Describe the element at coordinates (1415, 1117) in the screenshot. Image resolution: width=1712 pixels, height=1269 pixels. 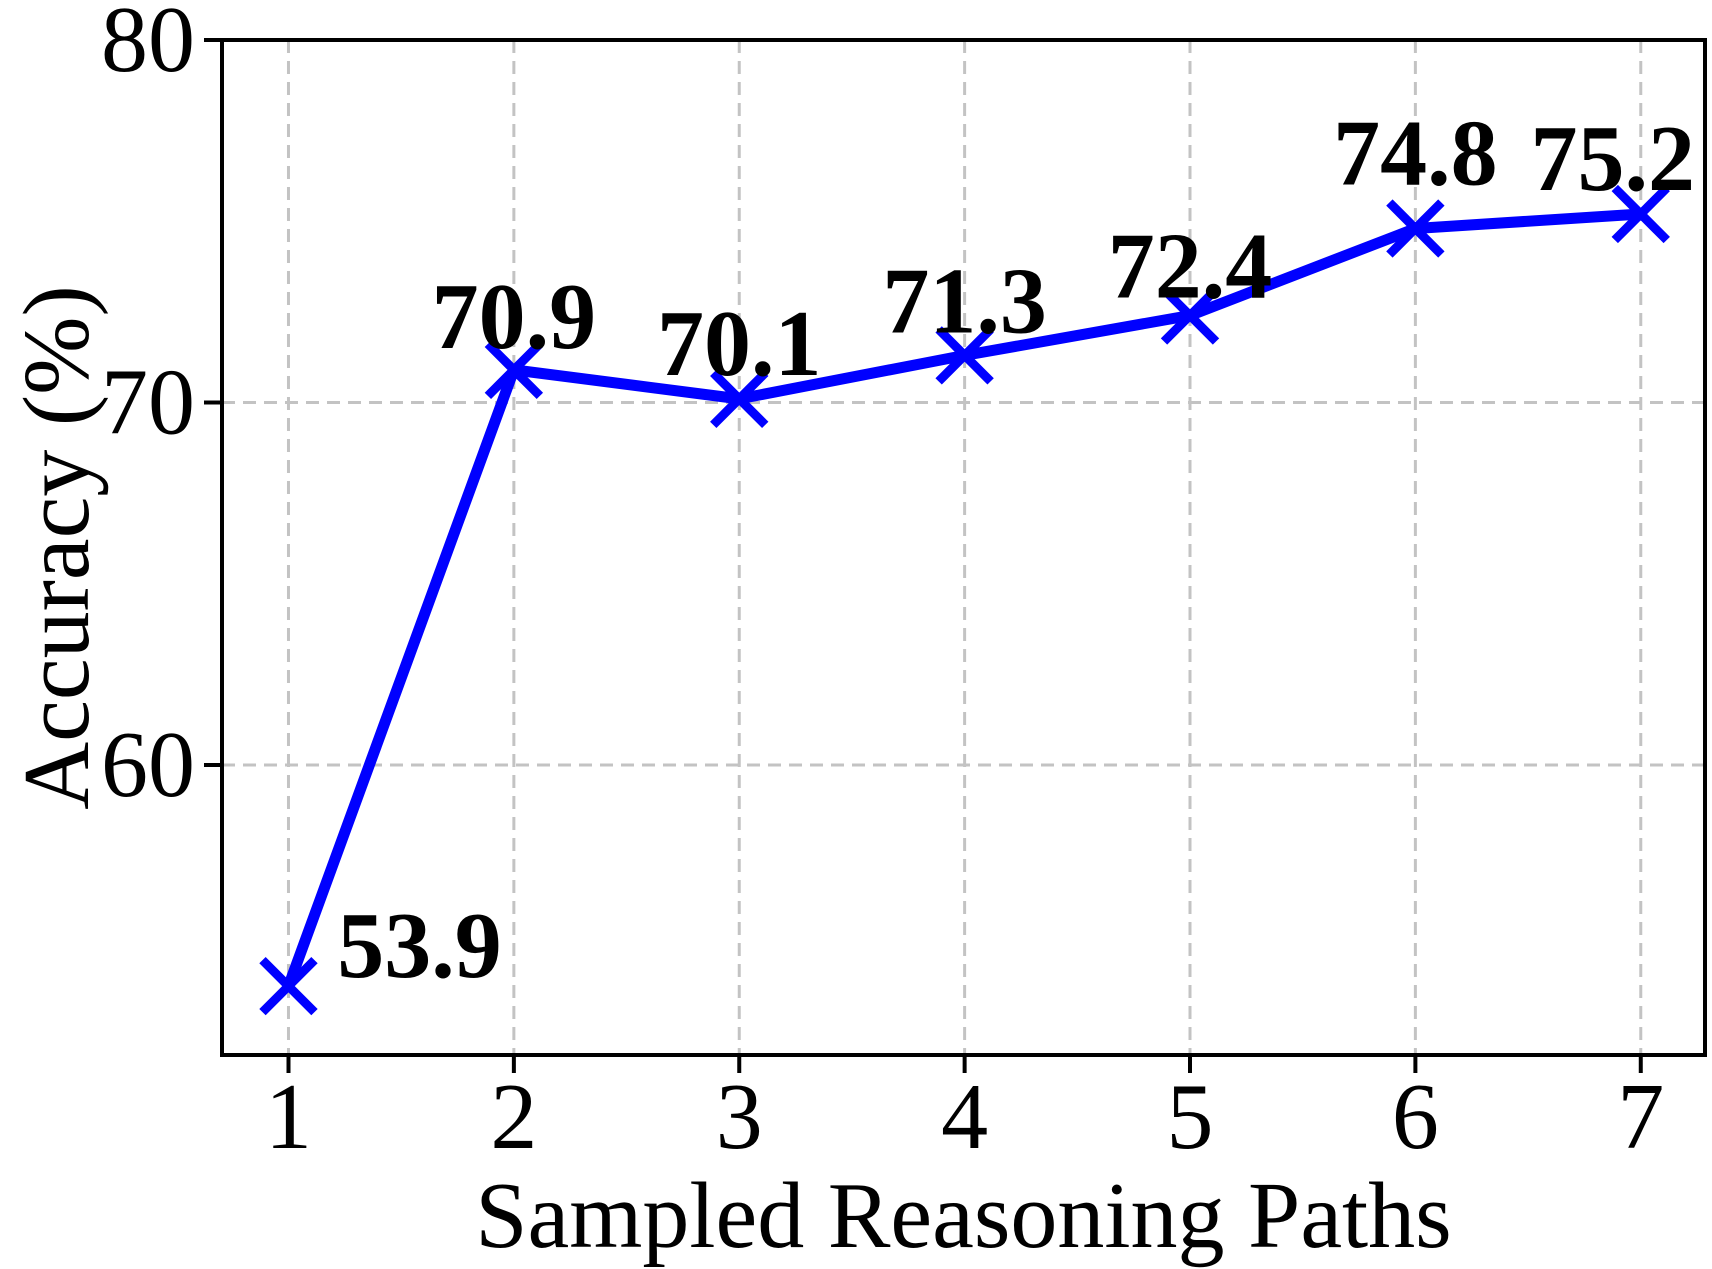
I see `x-tick-label: 6` at that location.